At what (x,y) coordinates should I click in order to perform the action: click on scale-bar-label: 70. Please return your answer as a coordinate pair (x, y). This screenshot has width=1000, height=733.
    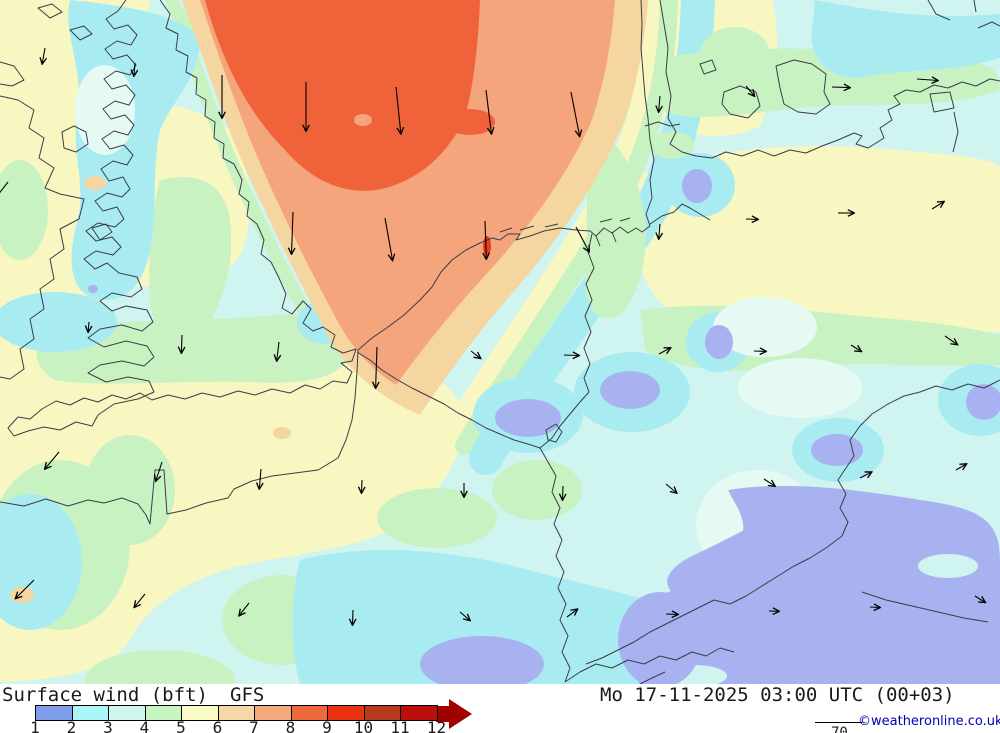
    Looking at the image, I should click on (839, 729).